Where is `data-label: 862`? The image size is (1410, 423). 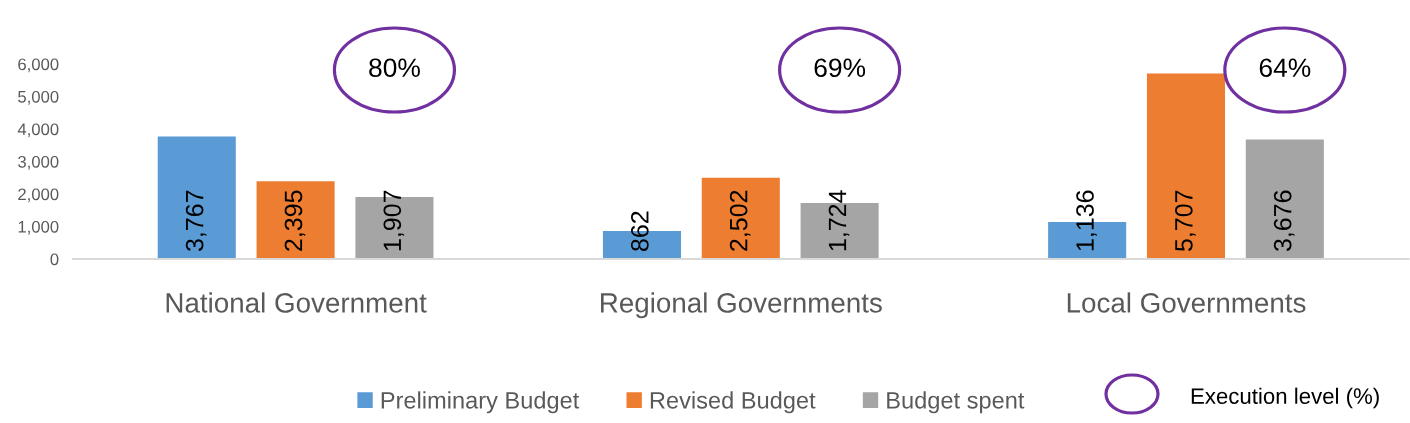
data-label: 862 is located at coordinates (639, 231).